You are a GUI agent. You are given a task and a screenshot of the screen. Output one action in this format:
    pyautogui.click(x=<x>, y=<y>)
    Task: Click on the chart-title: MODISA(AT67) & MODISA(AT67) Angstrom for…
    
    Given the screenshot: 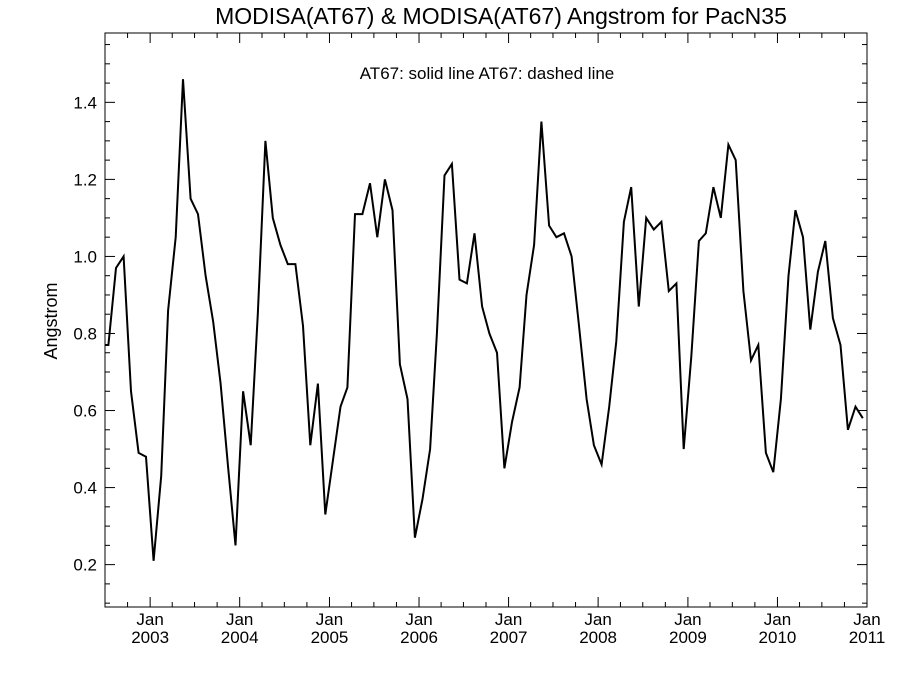 What is the action you would take?
    pyautogui.click(x=501, y=16)
    